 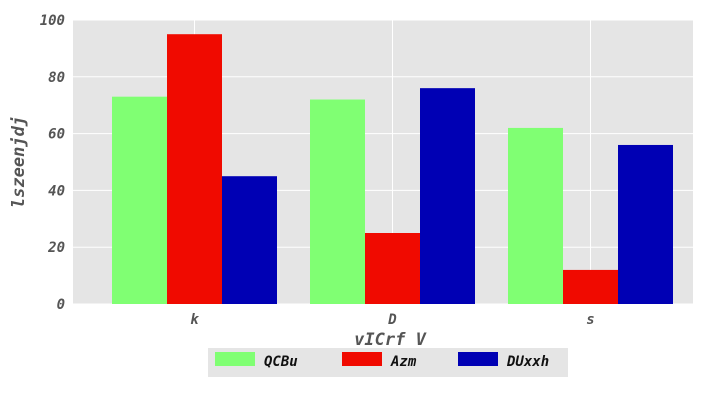 What do you see at coordinates (478, 359) in the screenshot?
I see `legend-swatch-DUxxh` at bounding box center [478, 359].